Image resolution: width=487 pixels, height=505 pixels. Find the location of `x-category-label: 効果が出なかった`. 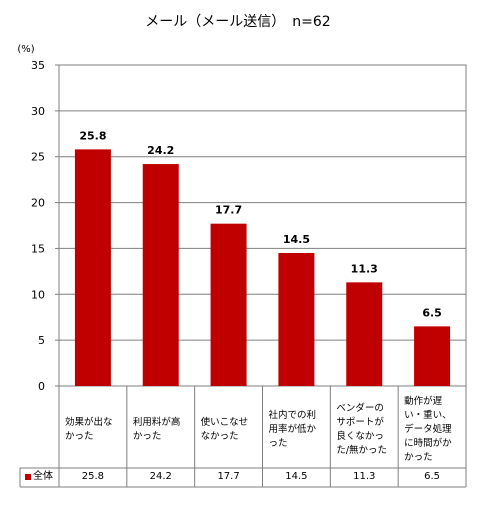

x-category-label: 効果が出なかった is located at coordinates (89, 429).